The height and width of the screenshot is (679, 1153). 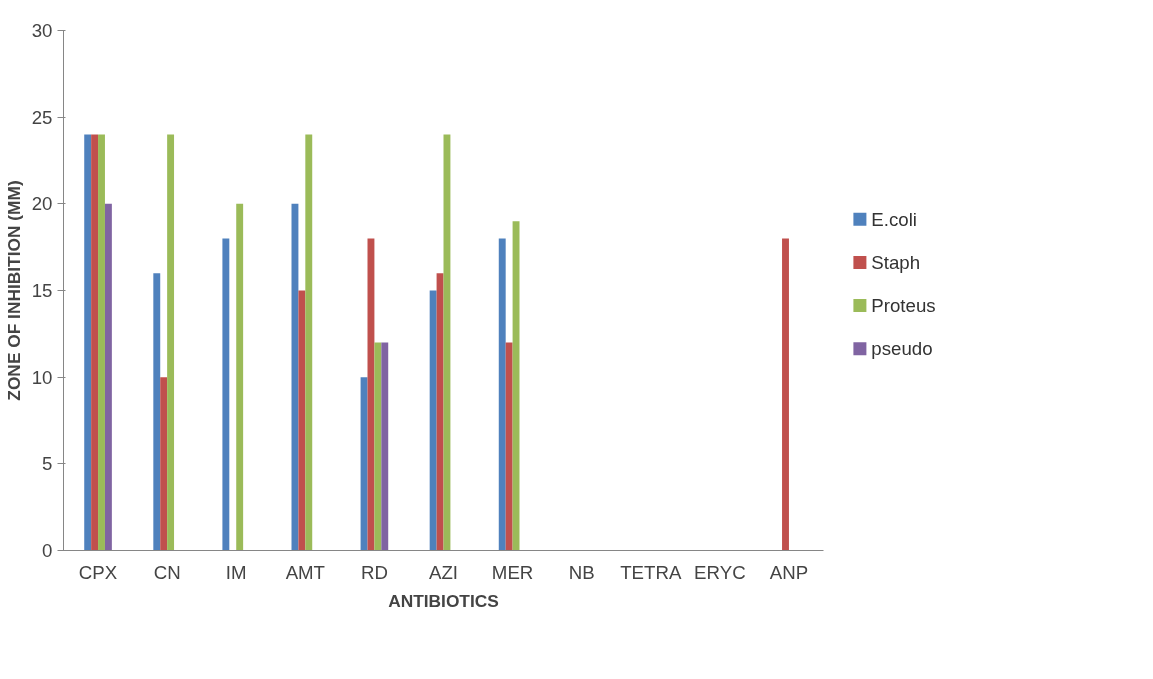 I want to click on y-axis-title: ZONE OF INHIBITION (MM), so click(x=13, y=290).